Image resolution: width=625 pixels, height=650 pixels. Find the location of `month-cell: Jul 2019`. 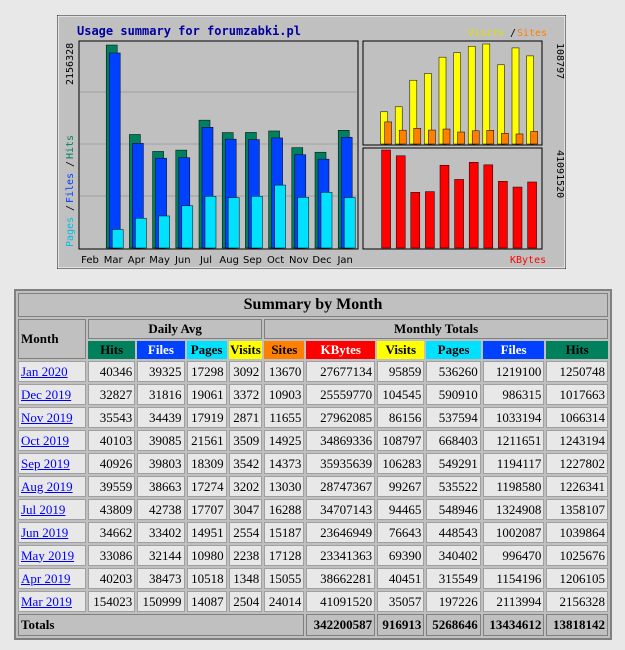

month-cell: Jul 2019 is located at coordinates (52, 509).